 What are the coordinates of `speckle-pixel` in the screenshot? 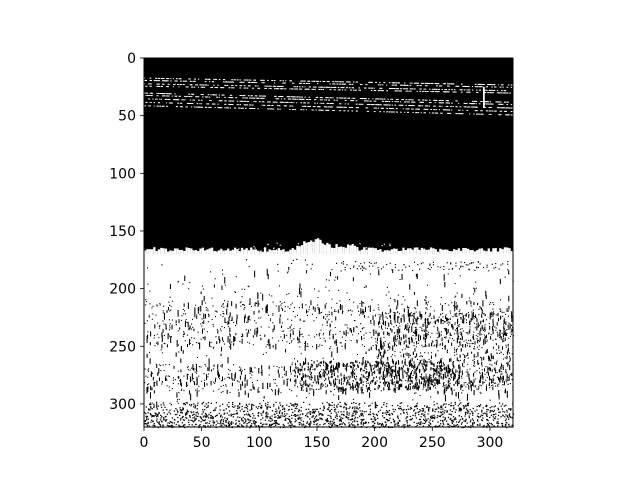 It's located at (315, 246).